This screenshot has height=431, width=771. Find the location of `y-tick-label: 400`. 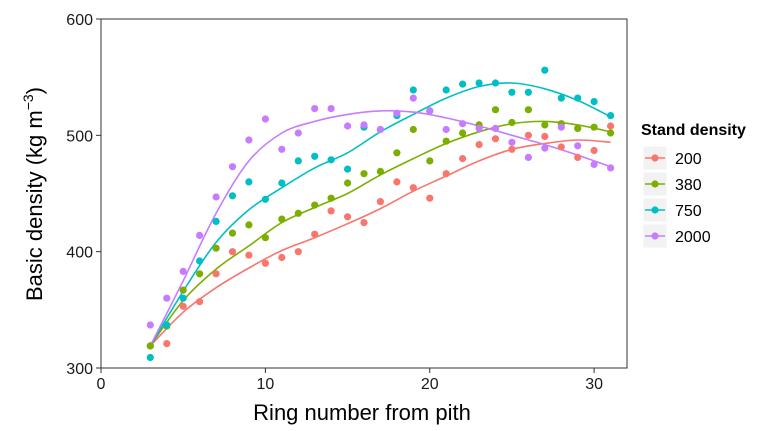

y-tick-label: 400 is located at coordinates (79, 253).